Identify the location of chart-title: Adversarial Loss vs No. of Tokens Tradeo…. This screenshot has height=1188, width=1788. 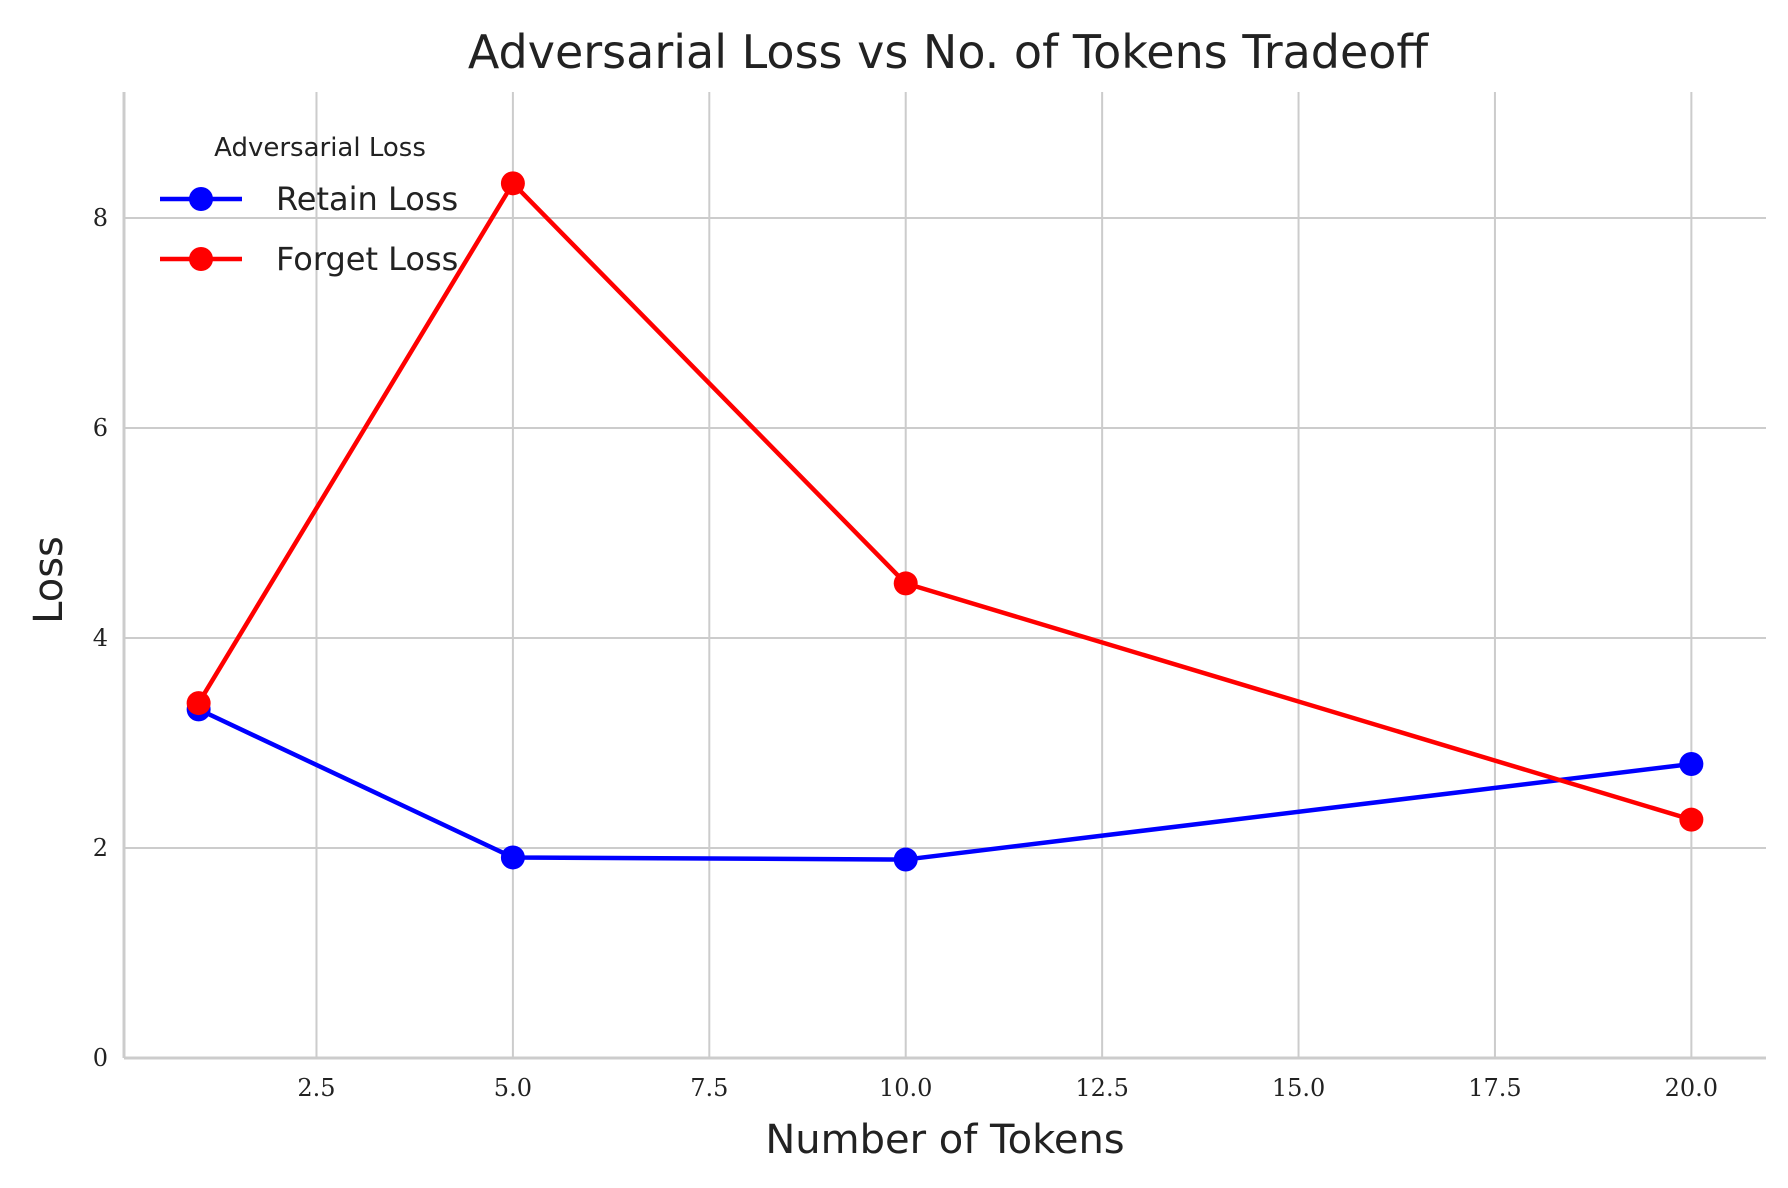
(949, 52).